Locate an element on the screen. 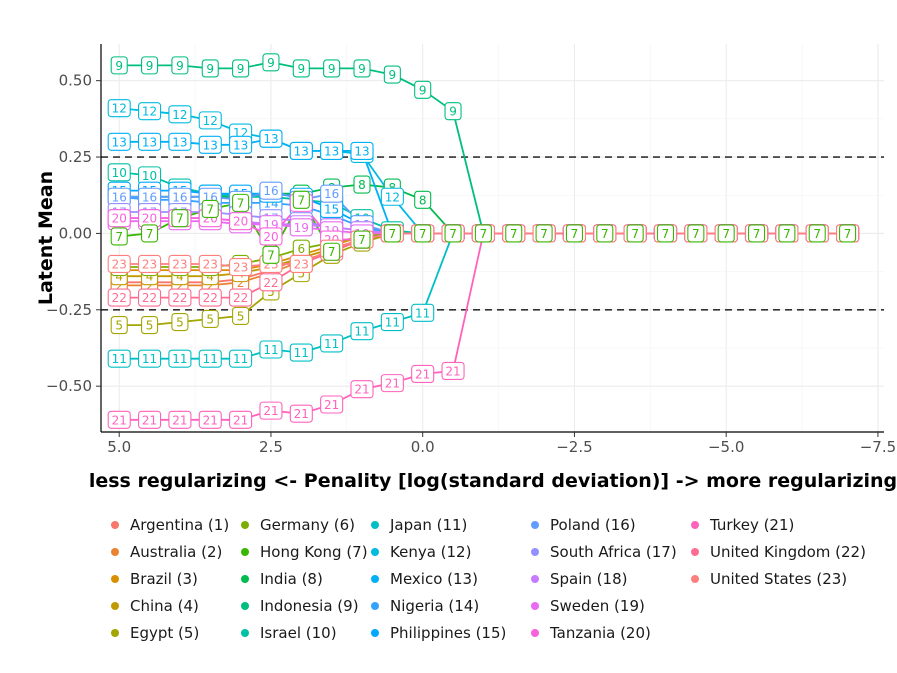 The width and height of the screenshot is (897, 673). point-label: 4 is located at coordinates (210, 277).